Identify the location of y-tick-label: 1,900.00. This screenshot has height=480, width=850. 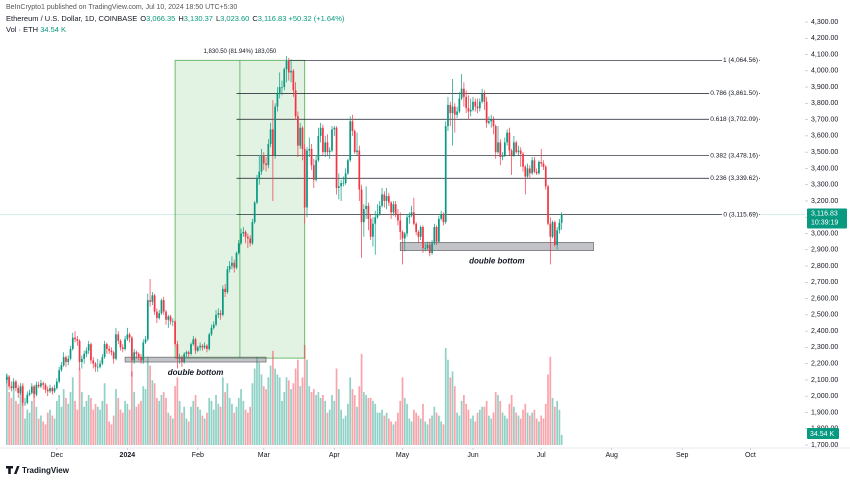
(824, 412).